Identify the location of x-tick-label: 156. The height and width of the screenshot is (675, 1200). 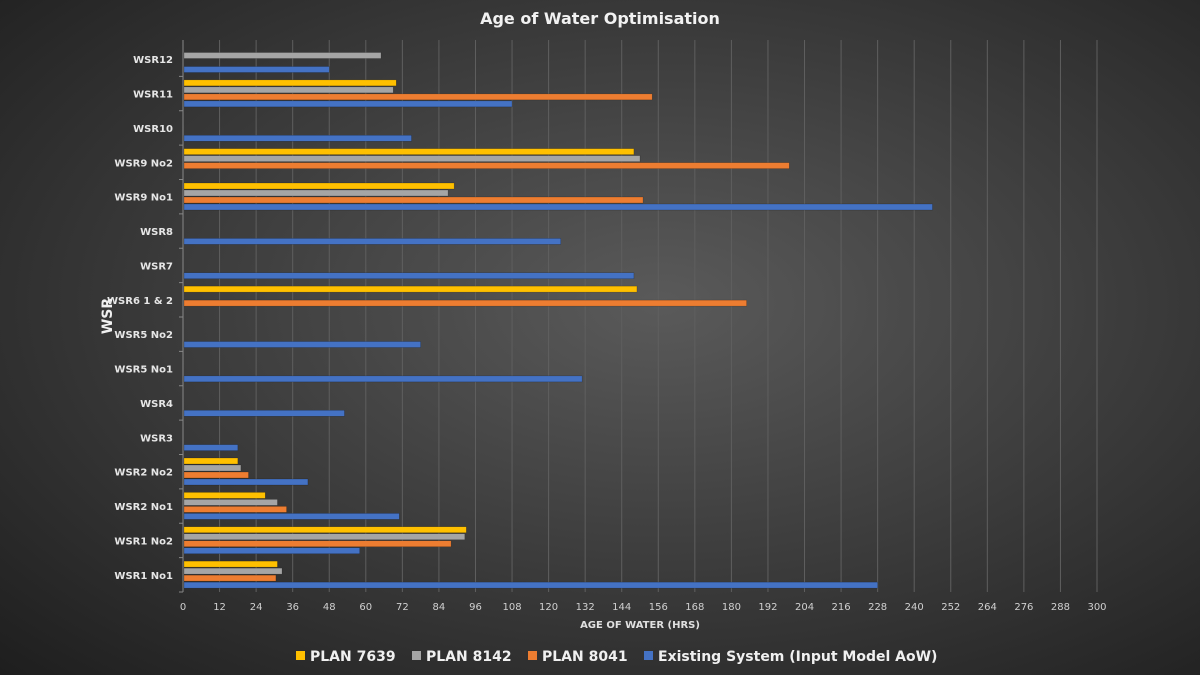
(658, 607).